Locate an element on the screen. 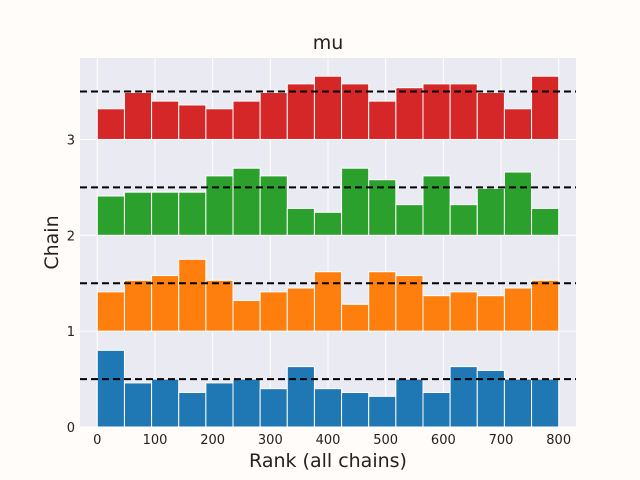 This screenshot has width=640, height=480. x-tick-label: 800 is located at coordinates (558, 440).